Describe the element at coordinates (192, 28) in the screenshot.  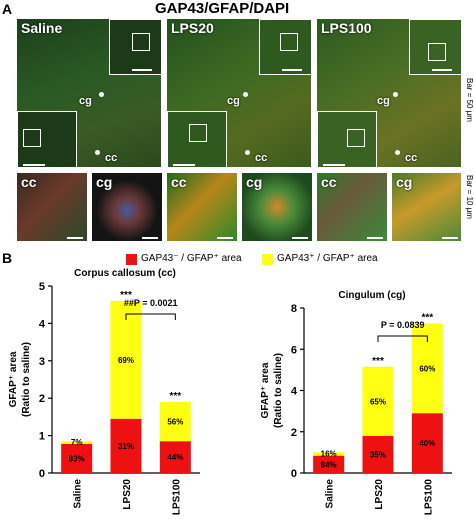
I see `group-label-lps20: LPS20` at that location.